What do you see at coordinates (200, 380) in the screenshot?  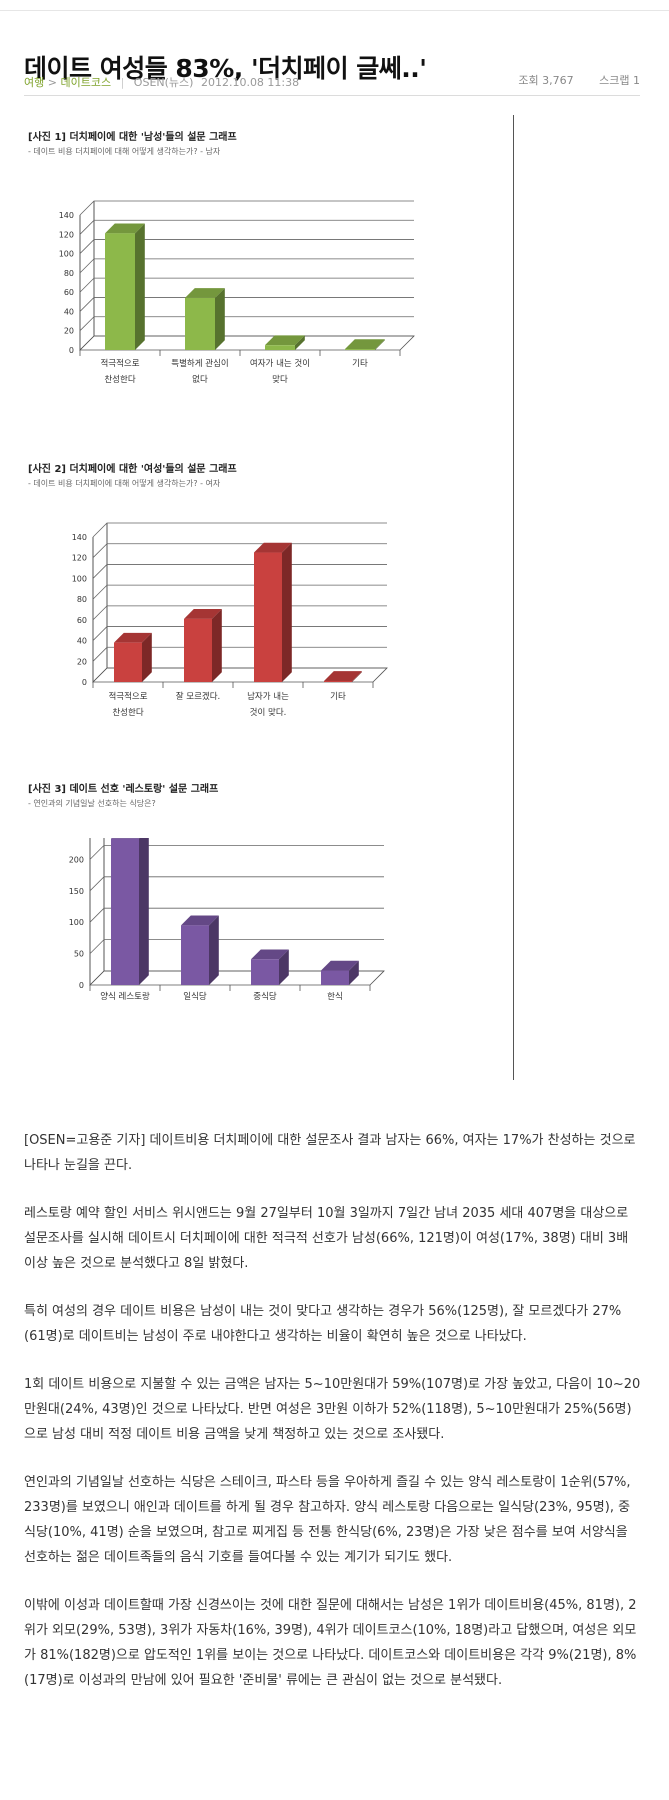 I see `x-category-label: 없다` at bounding box center [200, 380].